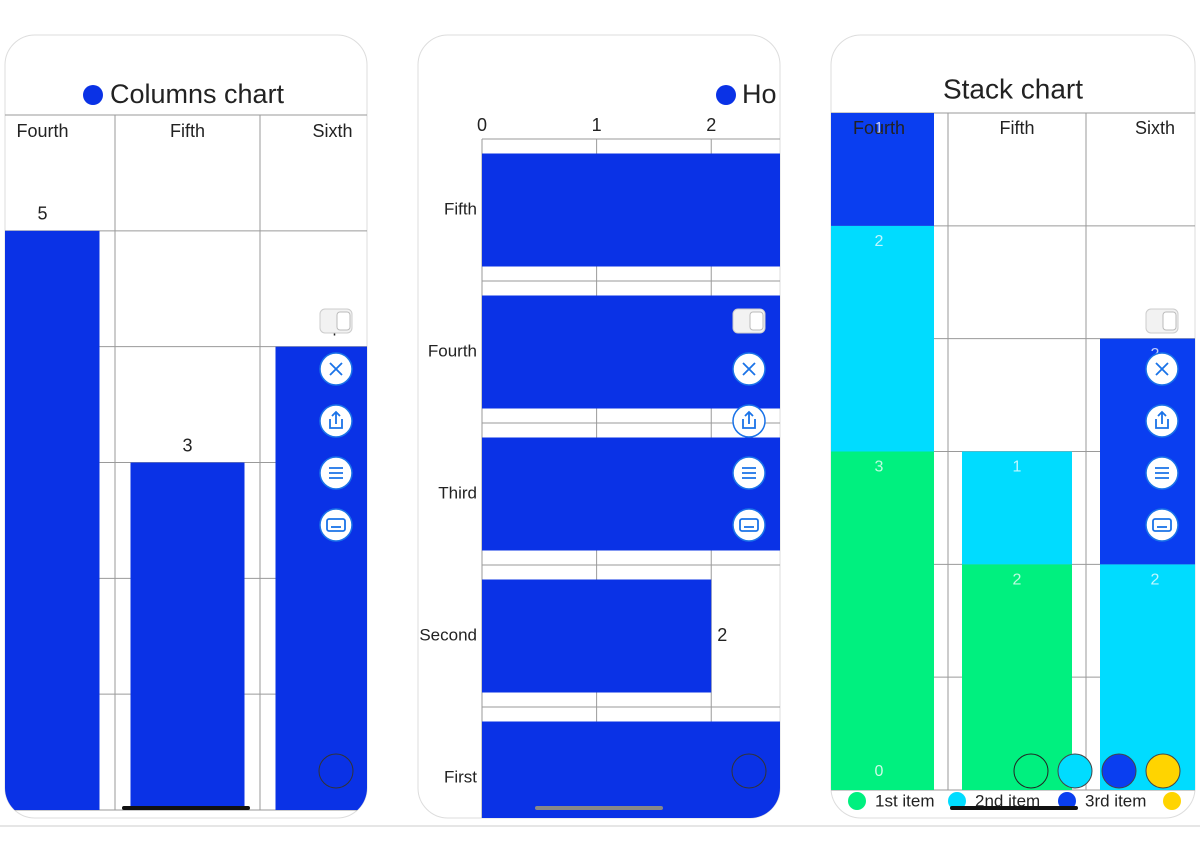 Image resolution: width=1200 pixels, height=857 pixels. I want to click on x-tick-label: 1, so click(597, 125).